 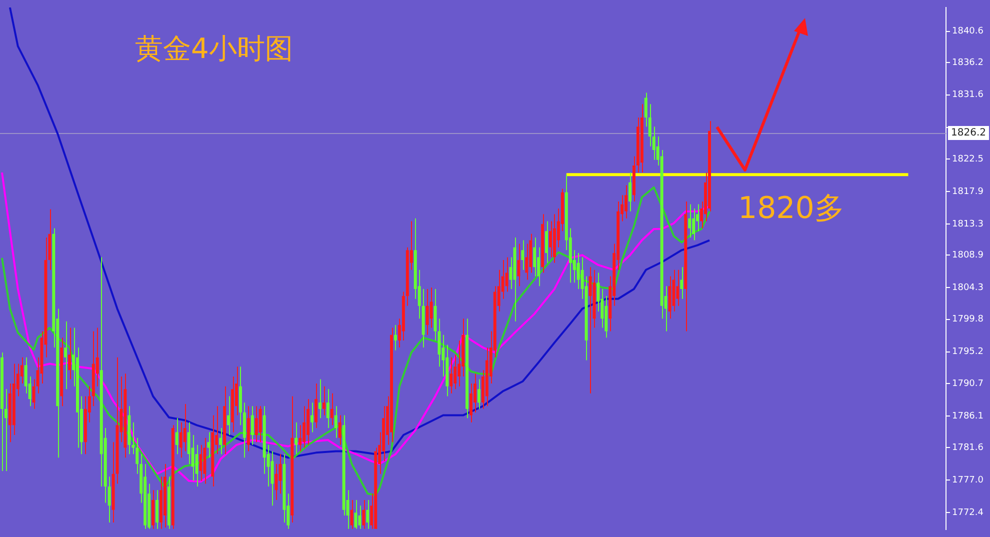 I want to click on y-tick-label: 1817.9, so click(x=968, y=191).